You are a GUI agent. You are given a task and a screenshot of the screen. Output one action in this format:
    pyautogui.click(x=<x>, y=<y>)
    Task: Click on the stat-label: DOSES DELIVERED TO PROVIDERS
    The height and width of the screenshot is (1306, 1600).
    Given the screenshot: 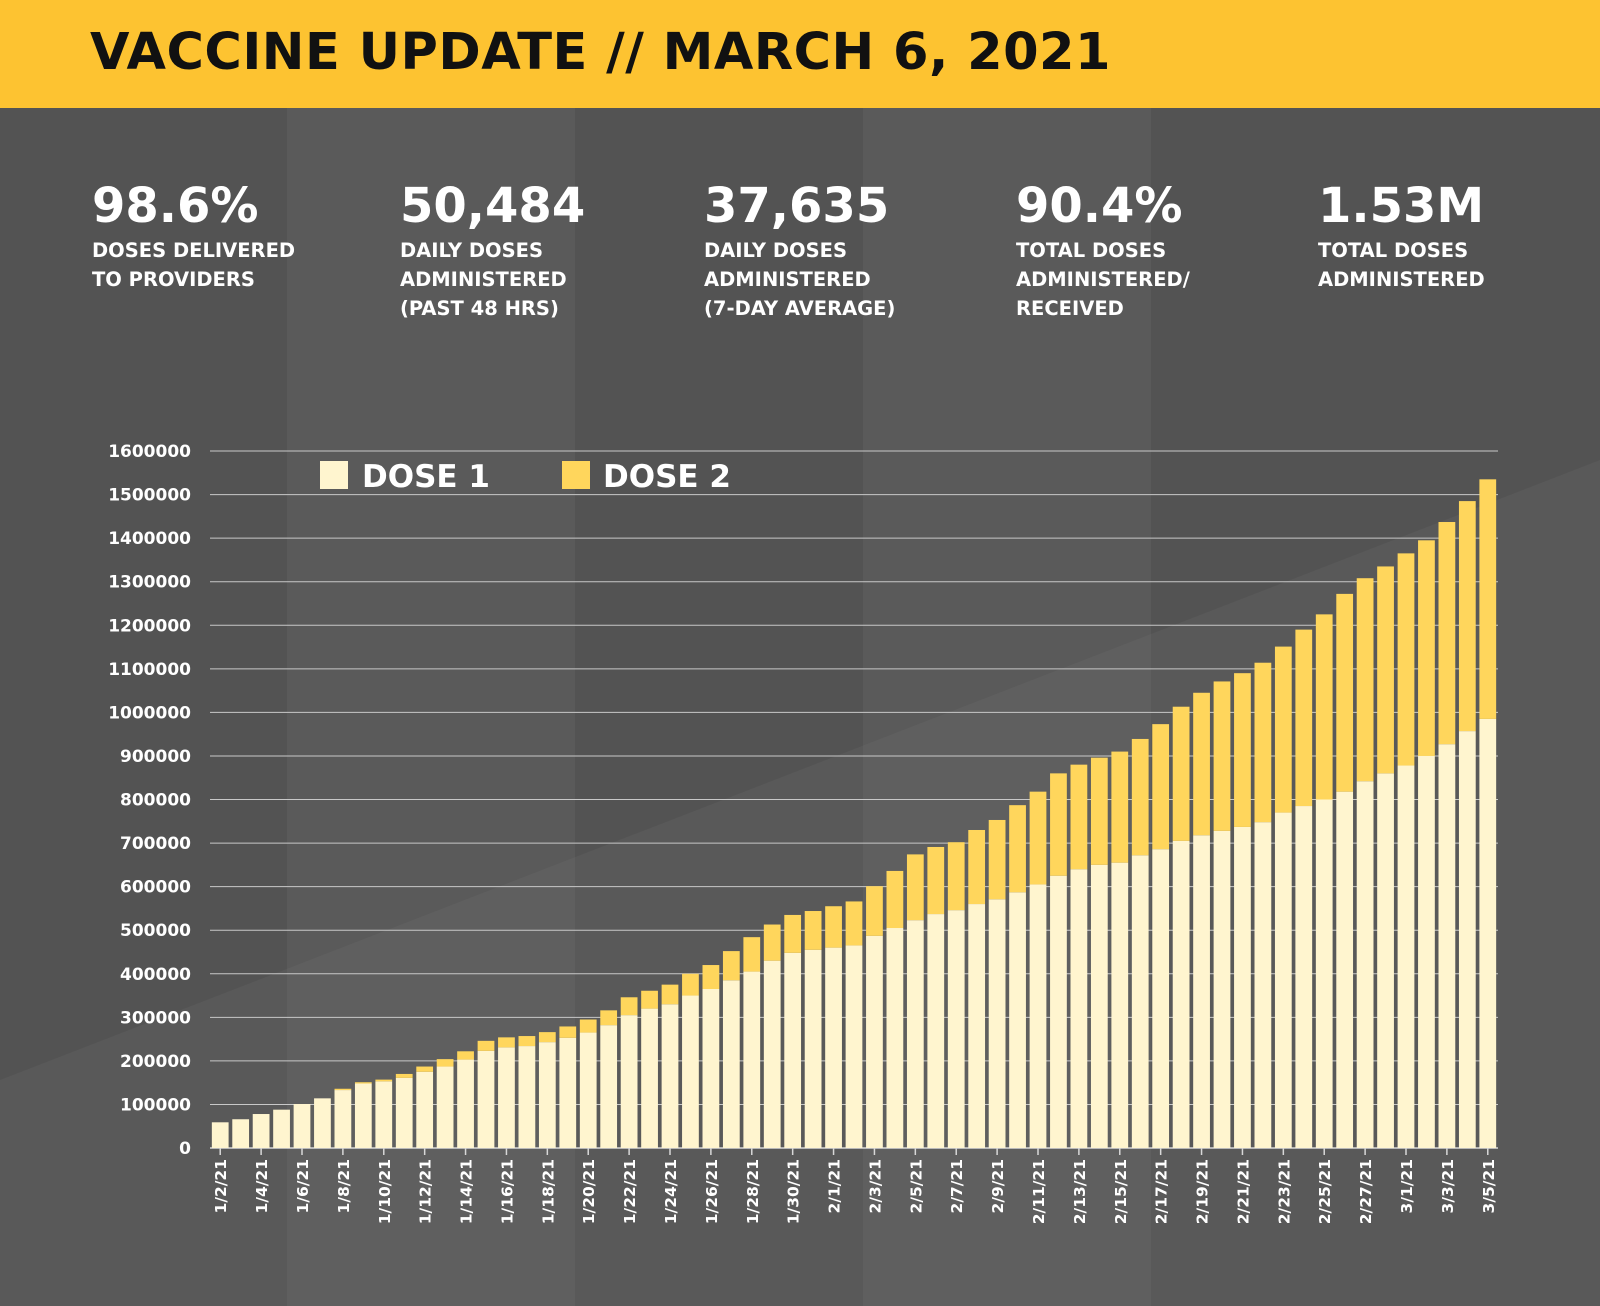 What is the action you would take?
    pyautogui.click(x=193, y=265)
    